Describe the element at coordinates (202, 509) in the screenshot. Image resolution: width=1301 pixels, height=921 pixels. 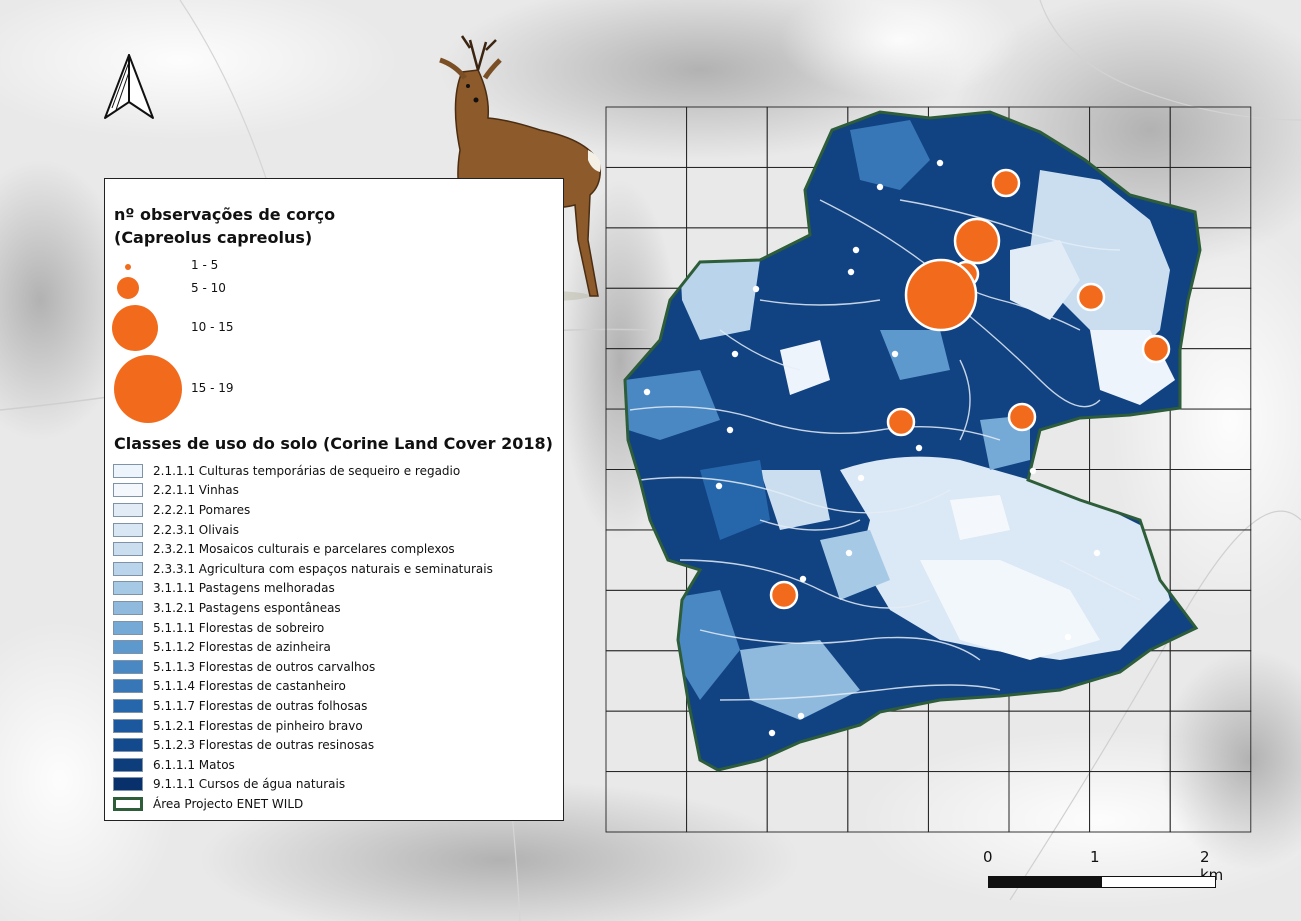
I see `class-label: 2.2.2.1 Pomares` at that location.